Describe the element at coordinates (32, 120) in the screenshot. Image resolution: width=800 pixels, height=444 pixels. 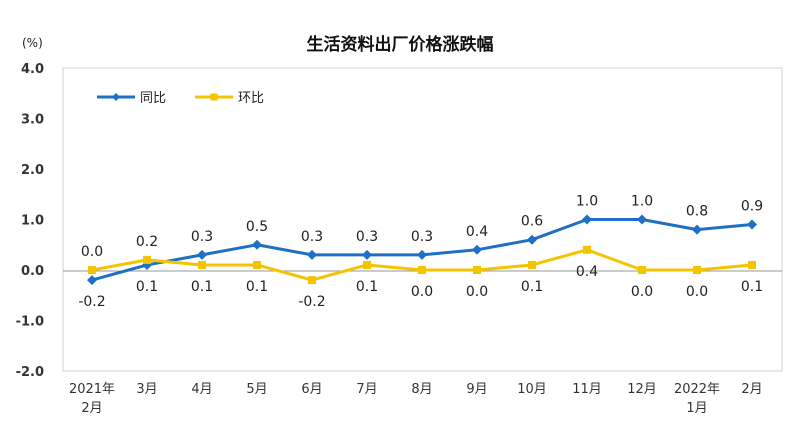
I see `y-tick-label: 3.0` at that location.